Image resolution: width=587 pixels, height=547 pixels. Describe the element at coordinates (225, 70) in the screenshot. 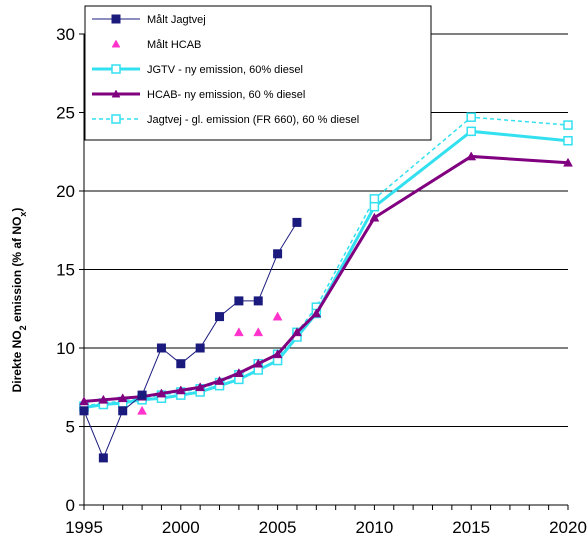

I see `legend-label: JGTV - ny emission, 60% diesel` at that location.